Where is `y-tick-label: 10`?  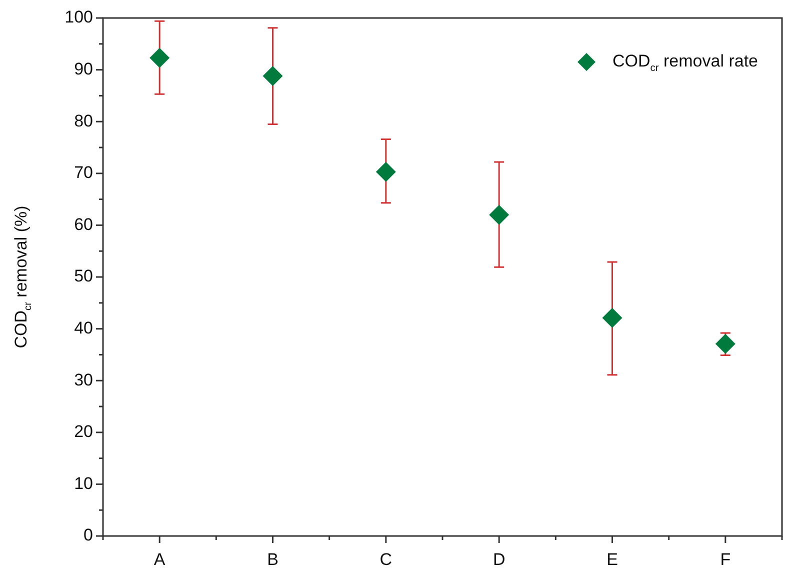
y-tick-label: 10 is located at coordinates (83, 483).